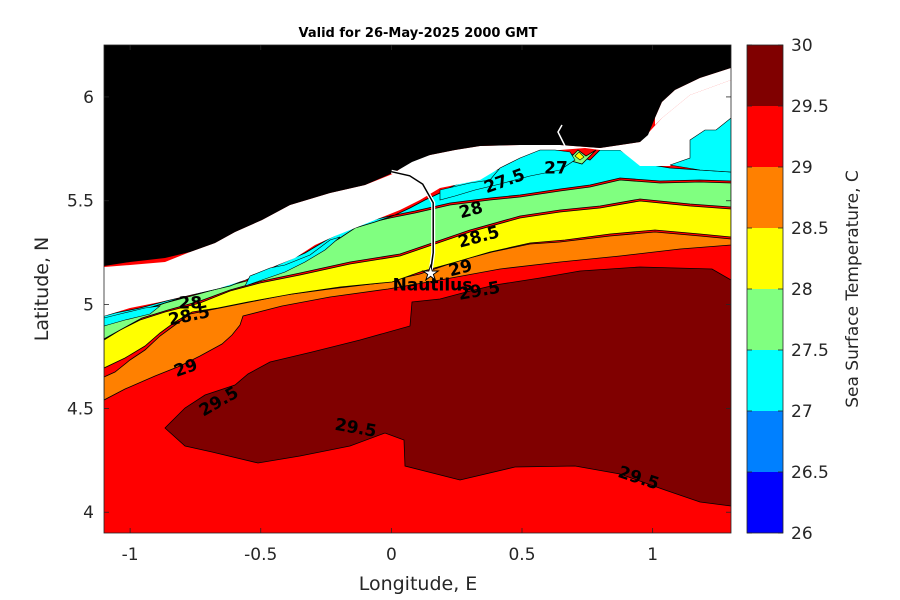  I want to click on x-axis-label: Longitude, E, so click(418, 584).